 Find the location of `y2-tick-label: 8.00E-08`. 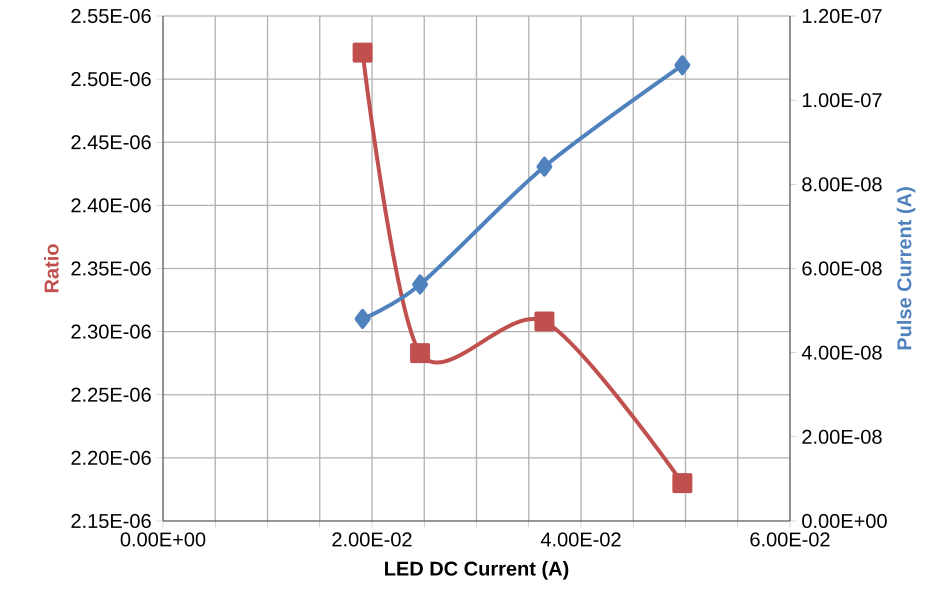

y2-tick-label: 8.00E-08 is located at coordinates (842, 184).